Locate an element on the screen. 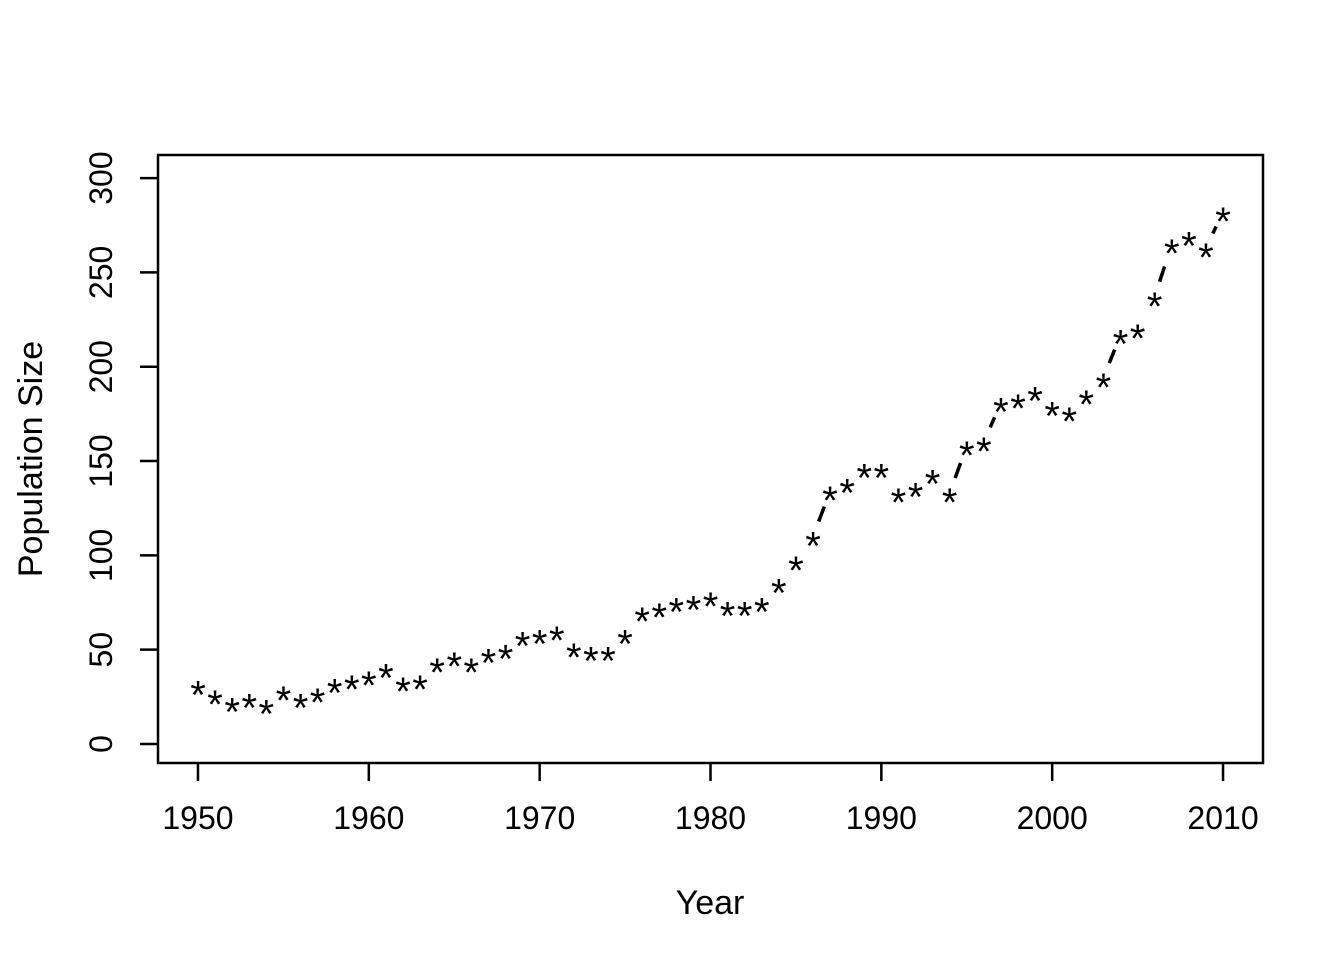 This screenshot has width=1344, height=960. x-tick-label: 1950 is located at coordinates (197, 818).